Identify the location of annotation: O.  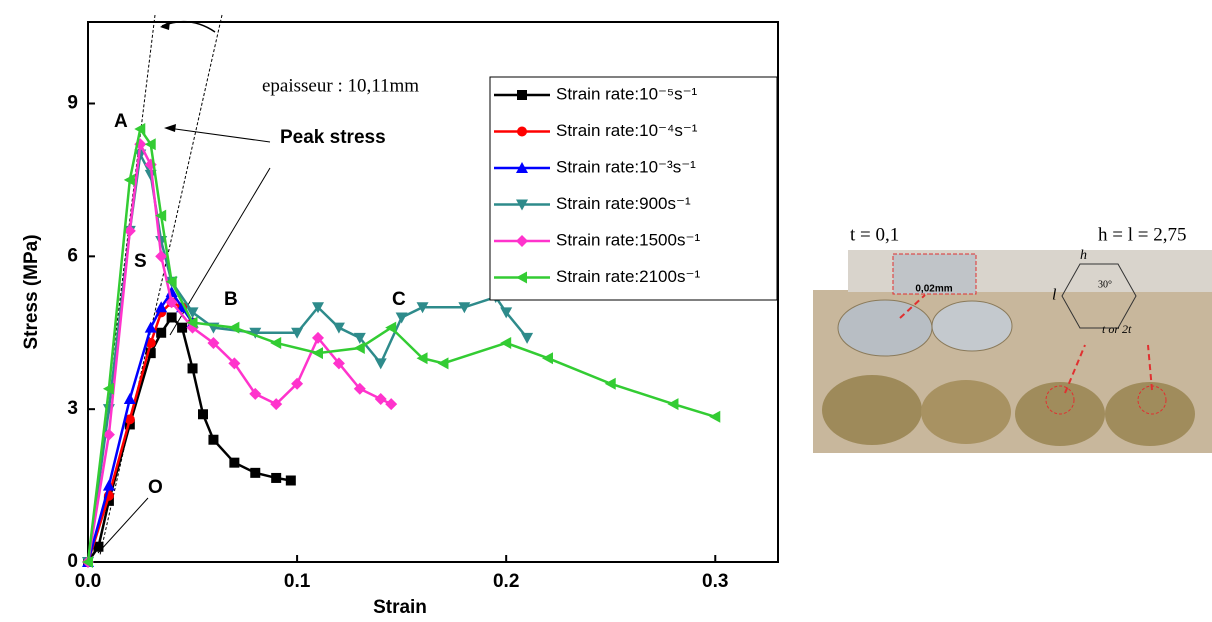
(155, 487).